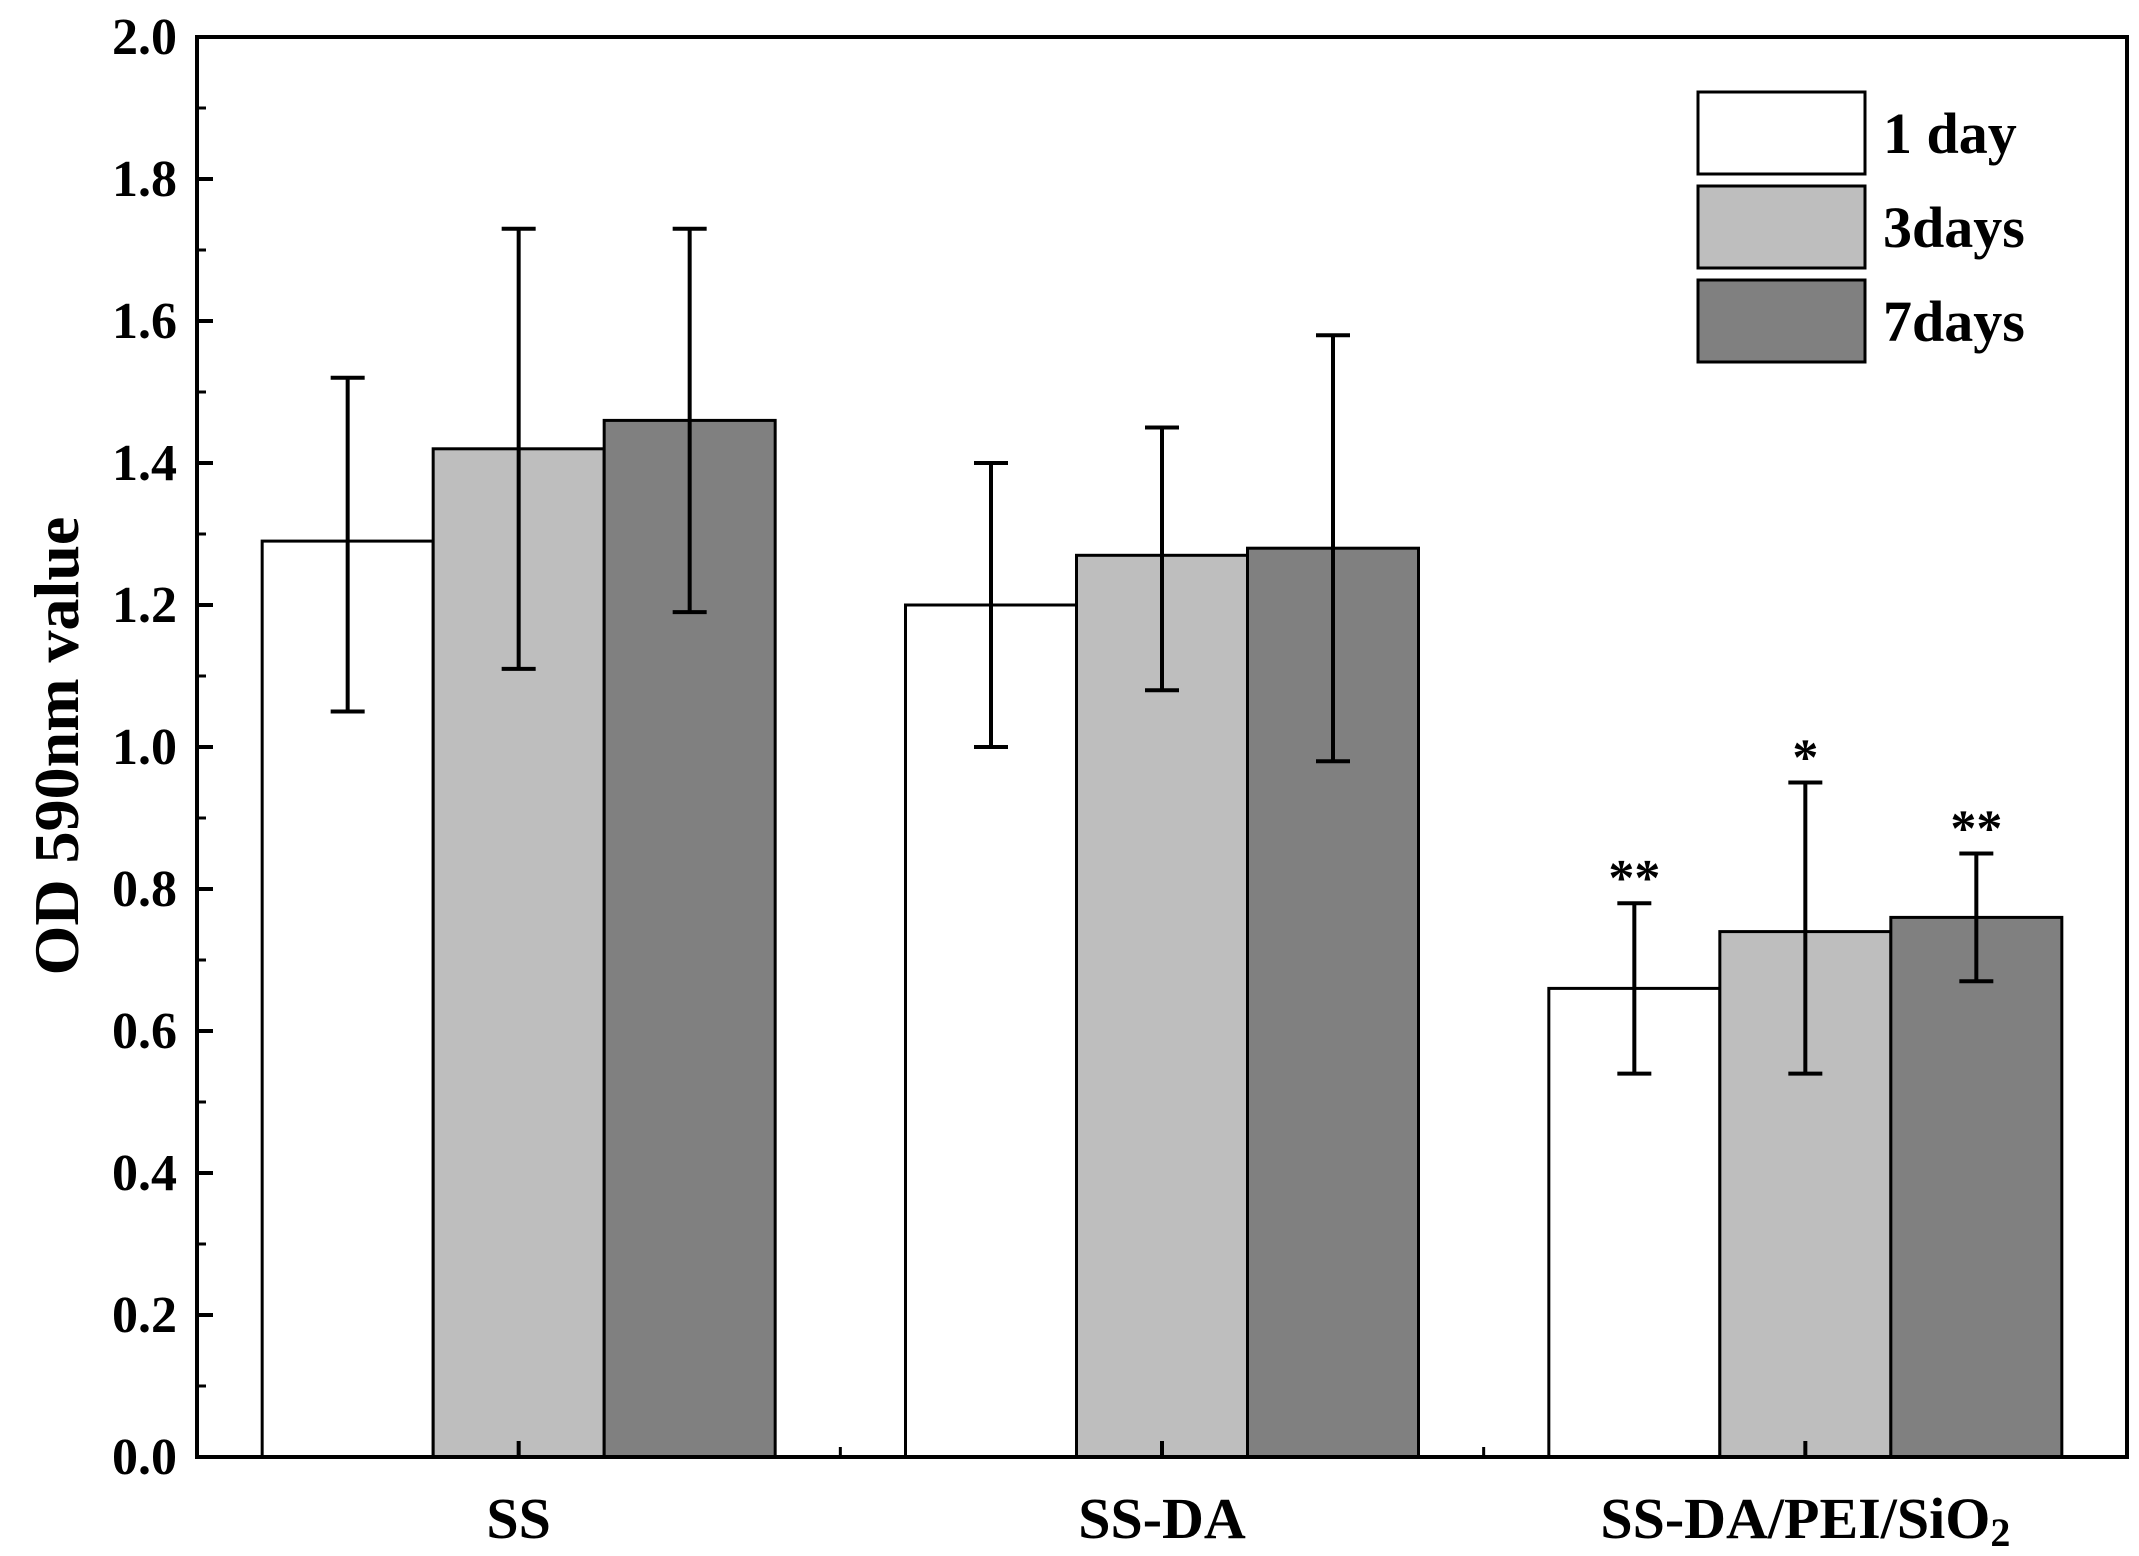  What do you see at coordinates (1950, 133) in the screenshot?
I see `legend-label-series-1: 1 day` at bounding box center [1950, 133].